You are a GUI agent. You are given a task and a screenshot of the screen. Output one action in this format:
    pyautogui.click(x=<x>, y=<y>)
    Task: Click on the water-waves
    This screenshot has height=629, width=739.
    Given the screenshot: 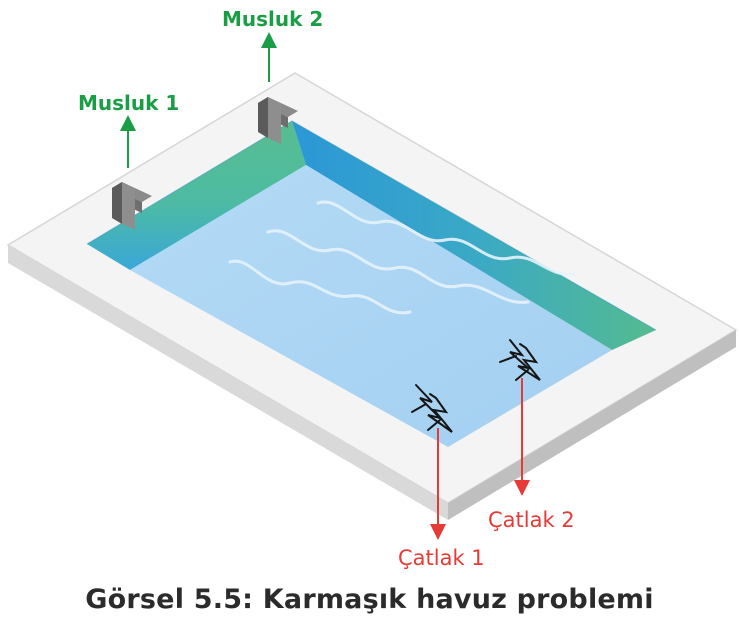 What is the action you would take?
    pyautogui.click(x=402, y=257)
    